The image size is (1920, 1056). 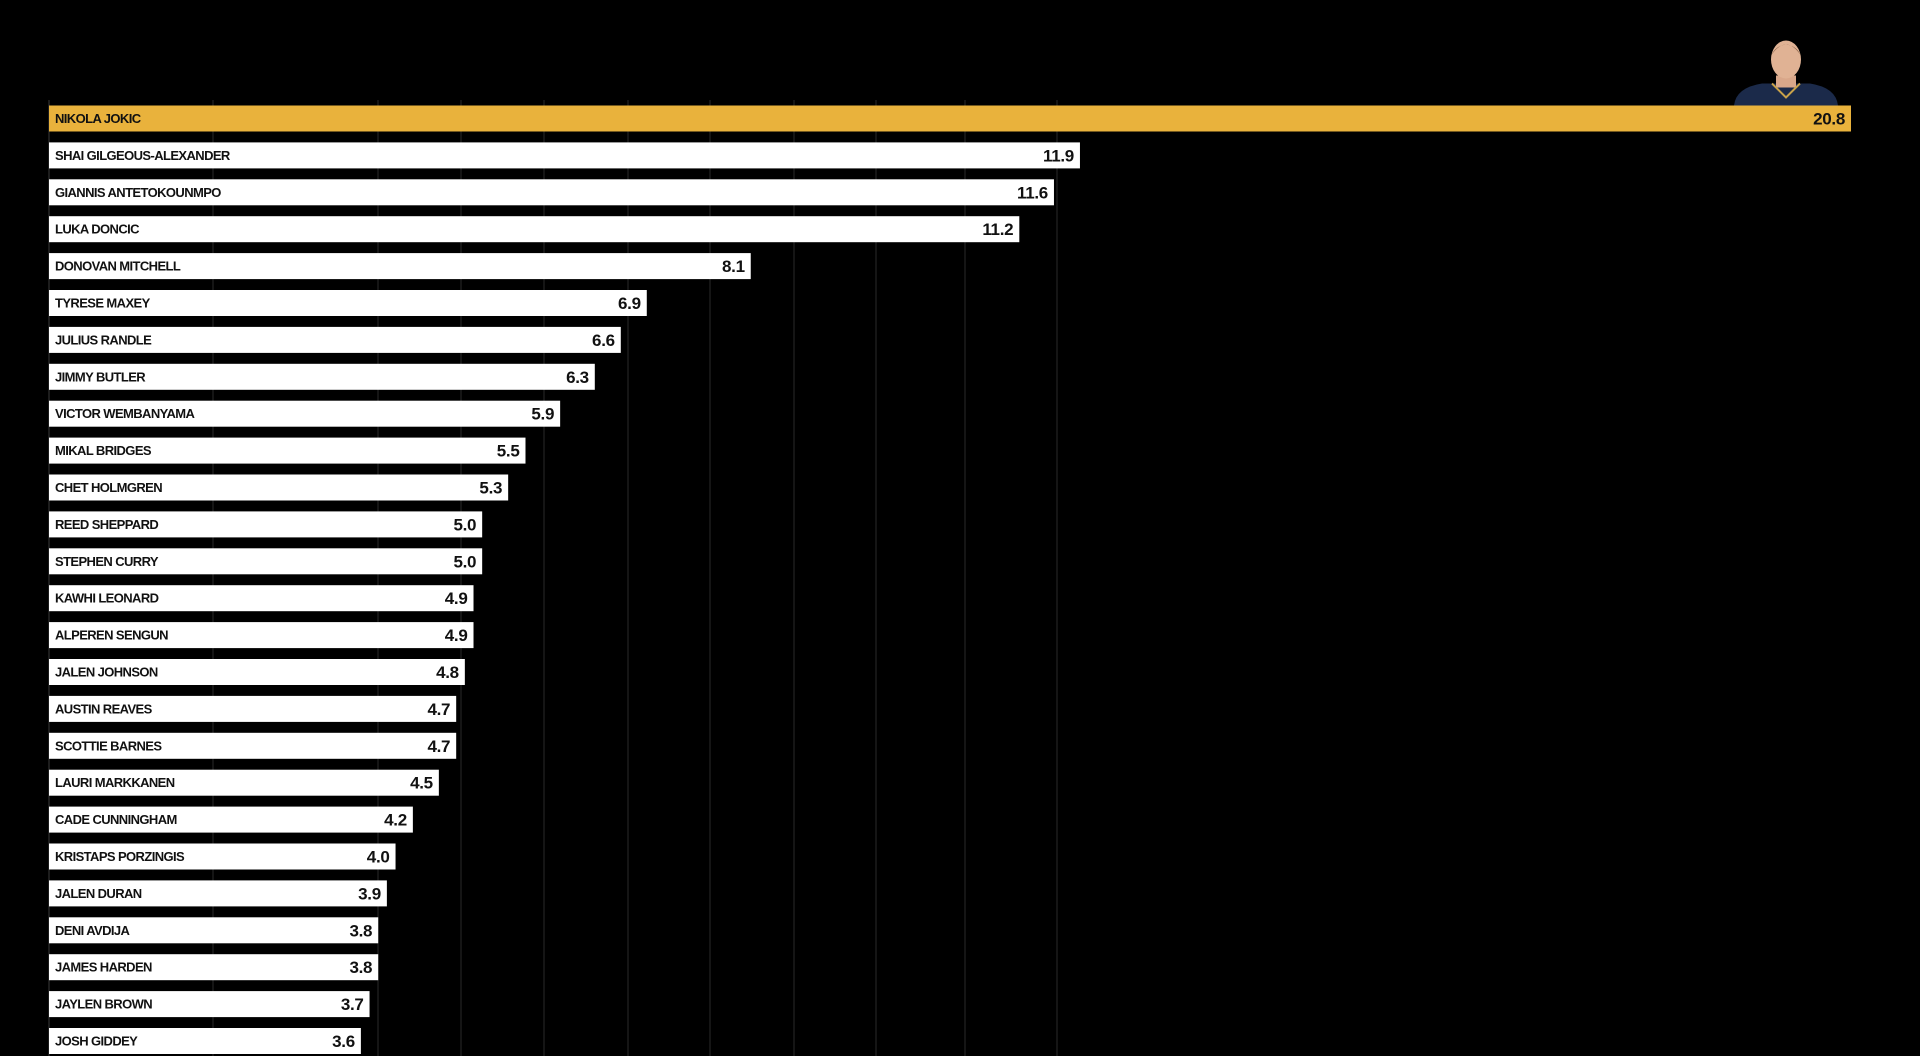 I want to click on bar-category-label: VICTOR WEMBANYAMA, so click(x=125, y=413).